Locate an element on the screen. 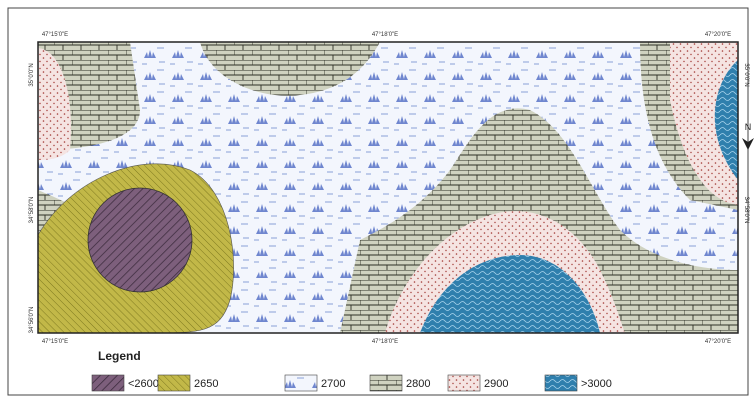 The width and height of the screenshot is (756, 401). north-label: N is located at coordinates (748, 127).